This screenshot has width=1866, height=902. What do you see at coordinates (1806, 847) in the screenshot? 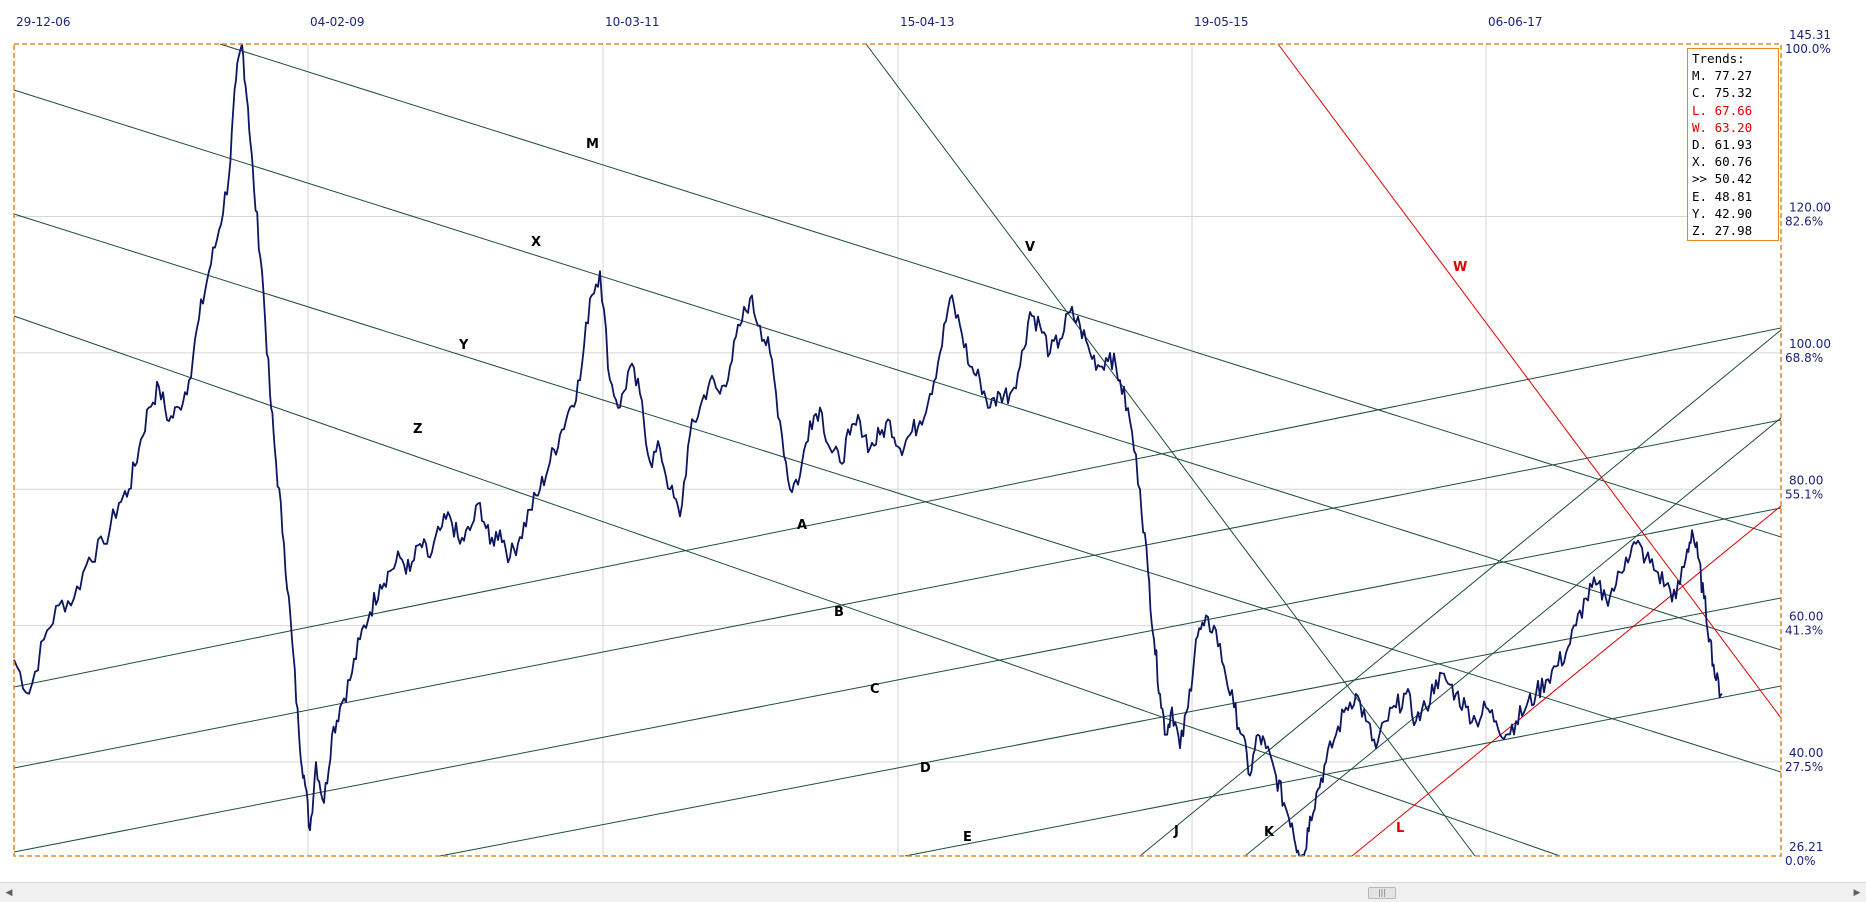
I see `y-tick-value: 26.21` at bounding box center [1806, 847].